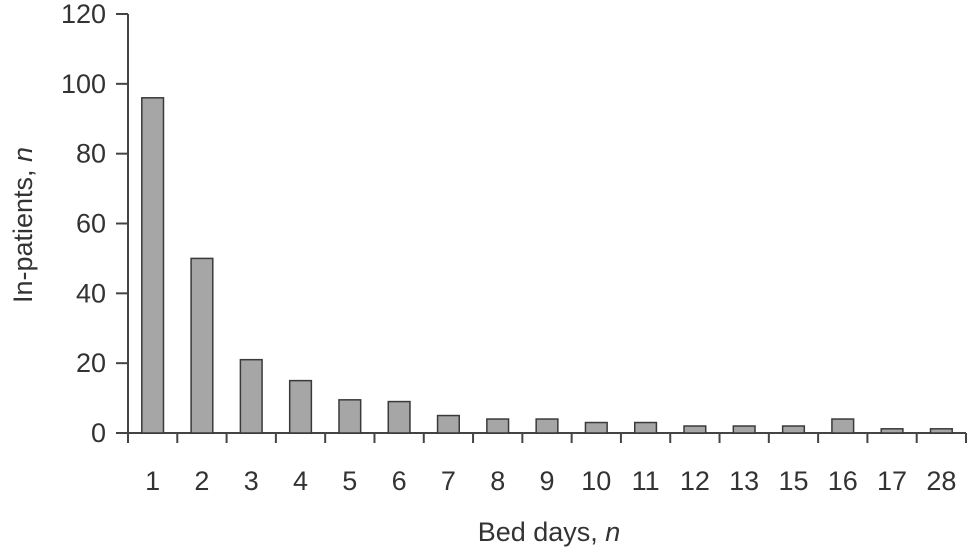 The height and width of the screenshot is (554, 970). What do you see at coordinates (596, 481) in the screenshot?
I see `x-tick-label: 10` at bounding box center [596, 481].